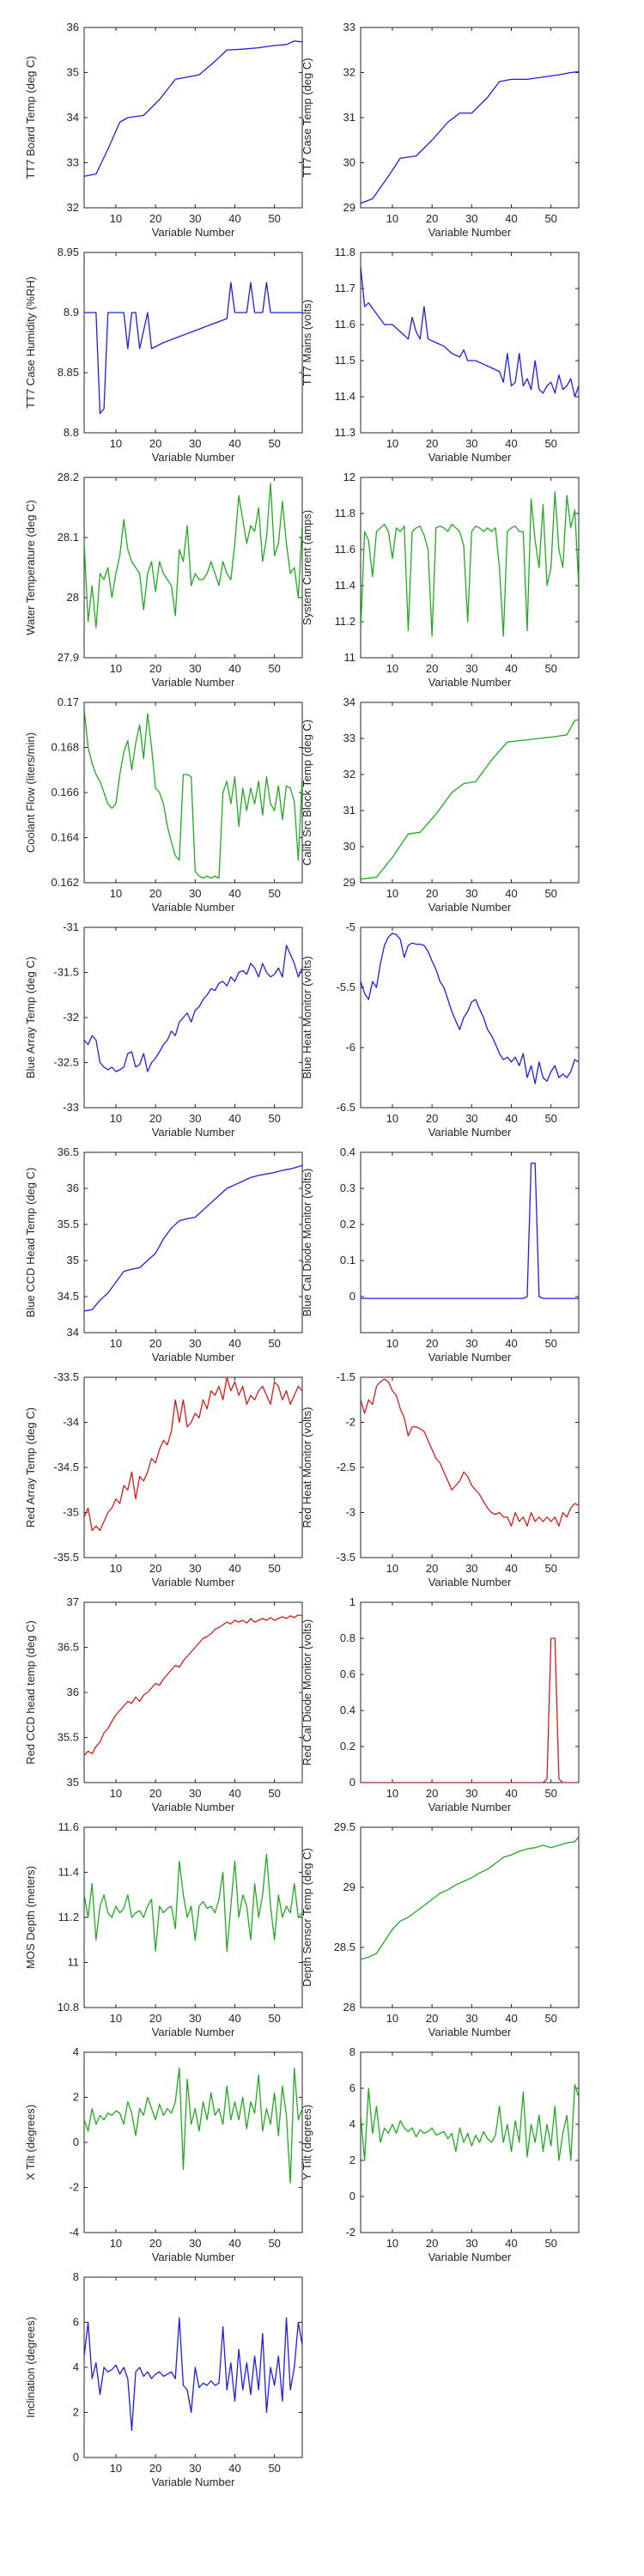 This screenshot has height=2576, width=644. Describe the element at coordinates (76, 2276) in the screenshot. I see `y-tick-label: 8` at that location.